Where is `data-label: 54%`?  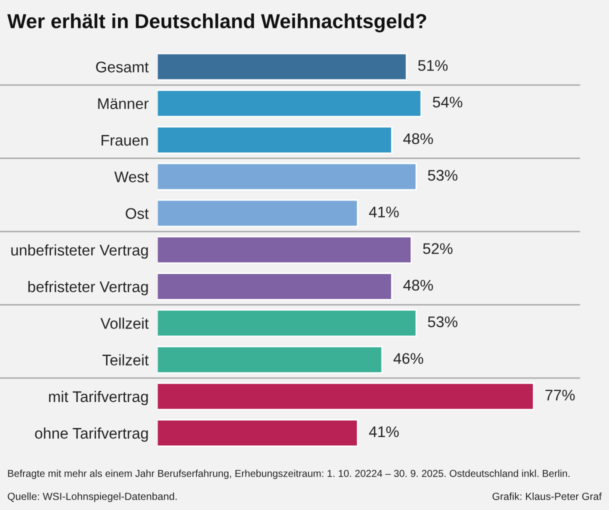 data-label: 54% is located at coordinates (447, 102).